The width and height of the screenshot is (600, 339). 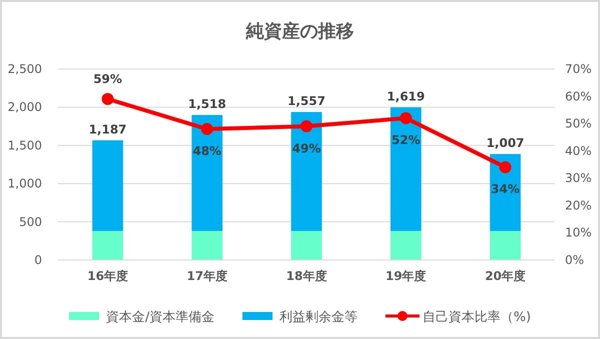 I want to click on legend-label: 自己資本比率（%), so click(x=476, y=317).